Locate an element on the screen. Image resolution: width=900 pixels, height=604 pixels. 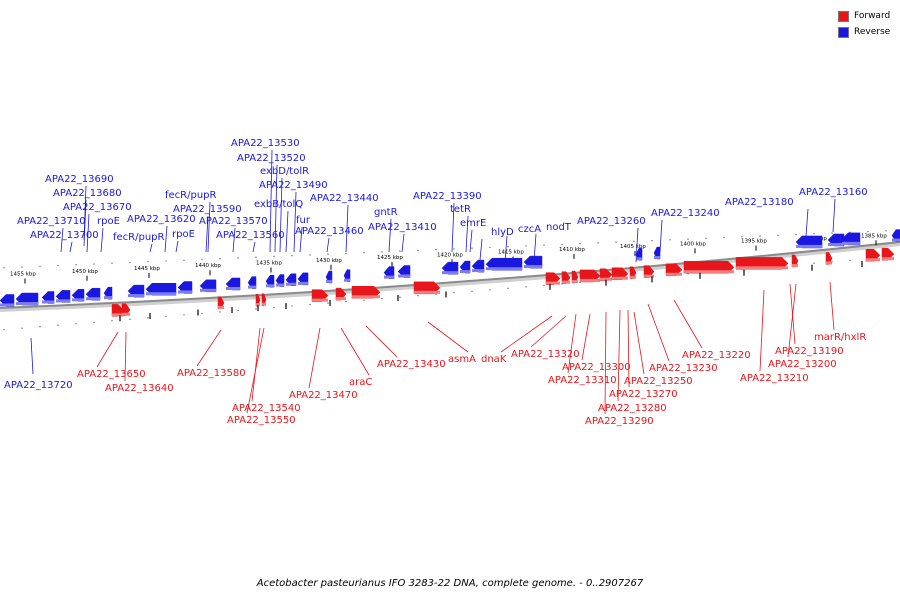
forward-gene-label: APA22_13580 is located at coordinates (211, 373).